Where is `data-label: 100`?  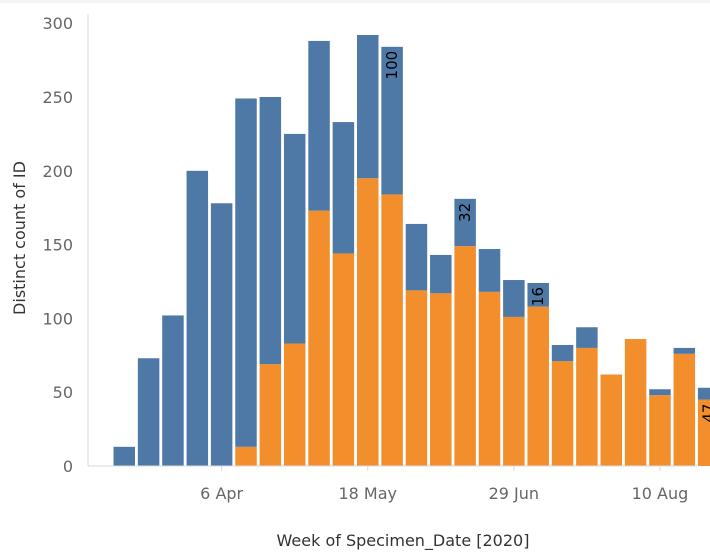 data-label: 100 is located at coordinates (392, 65).